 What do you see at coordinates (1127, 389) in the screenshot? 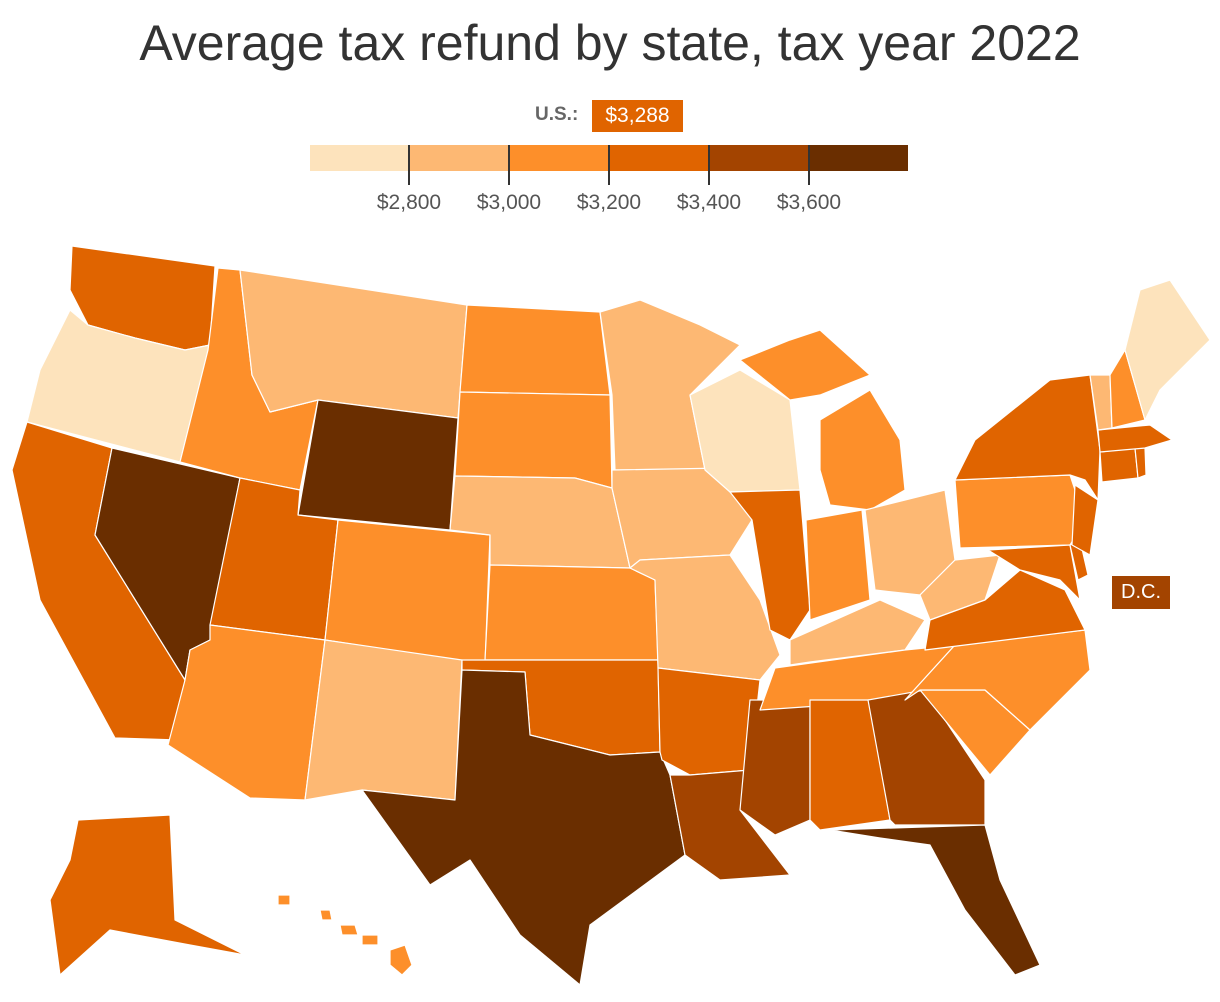
I see `state-nh` at bounding box center [1127, 389].